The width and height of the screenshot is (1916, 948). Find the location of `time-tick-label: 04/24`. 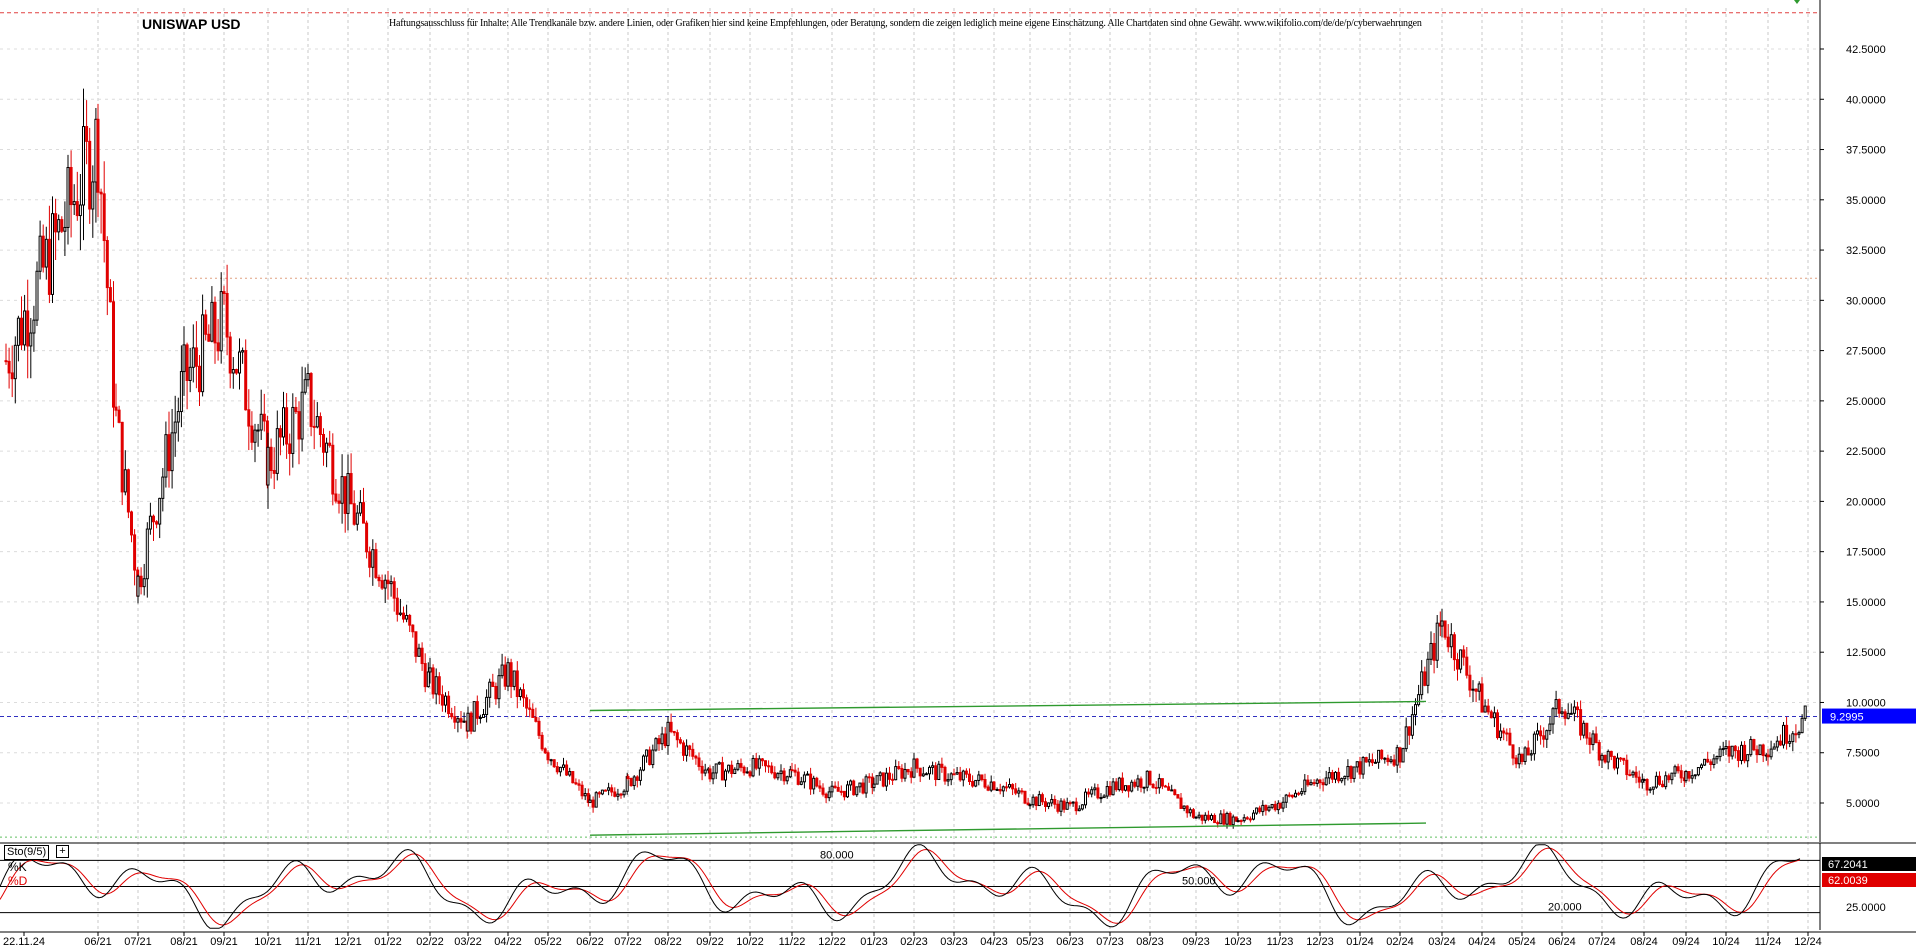

time-tick-label: 04/24 is located at coordinates (1482, 942).